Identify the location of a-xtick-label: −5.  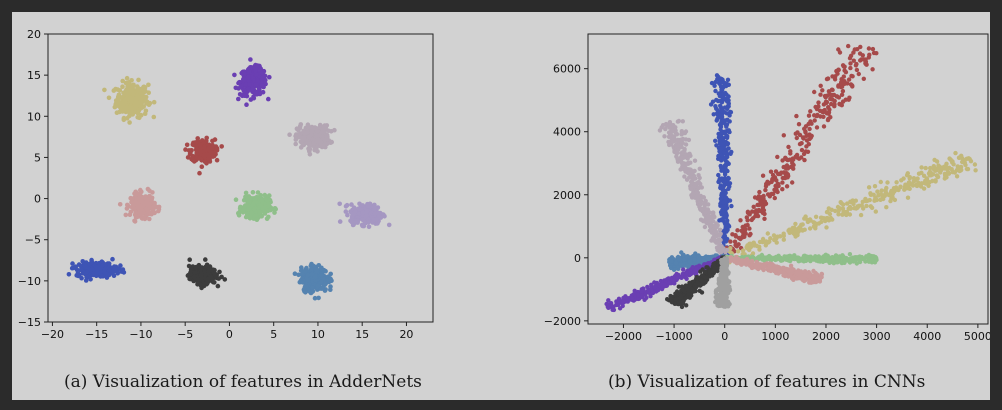
(185, 334).